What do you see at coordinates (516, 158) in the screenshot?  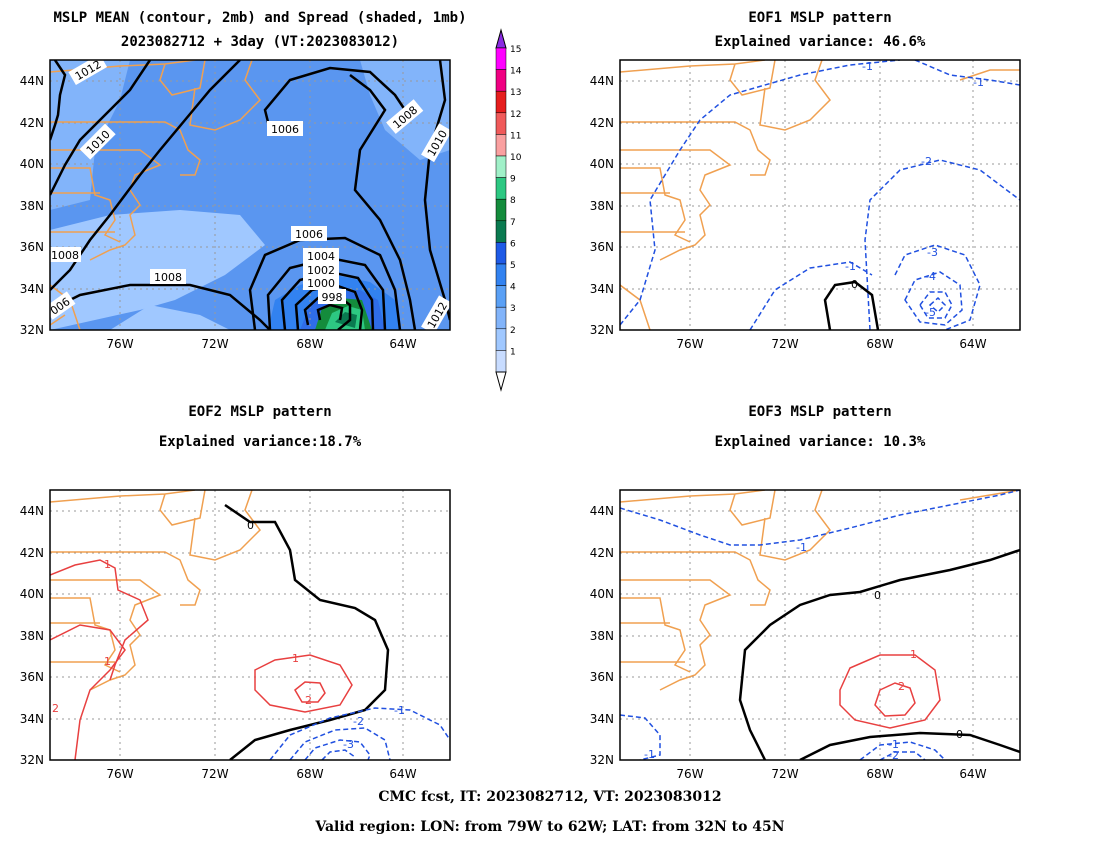 I see `colorbar-label: 10` at bounding box center [516, 158].